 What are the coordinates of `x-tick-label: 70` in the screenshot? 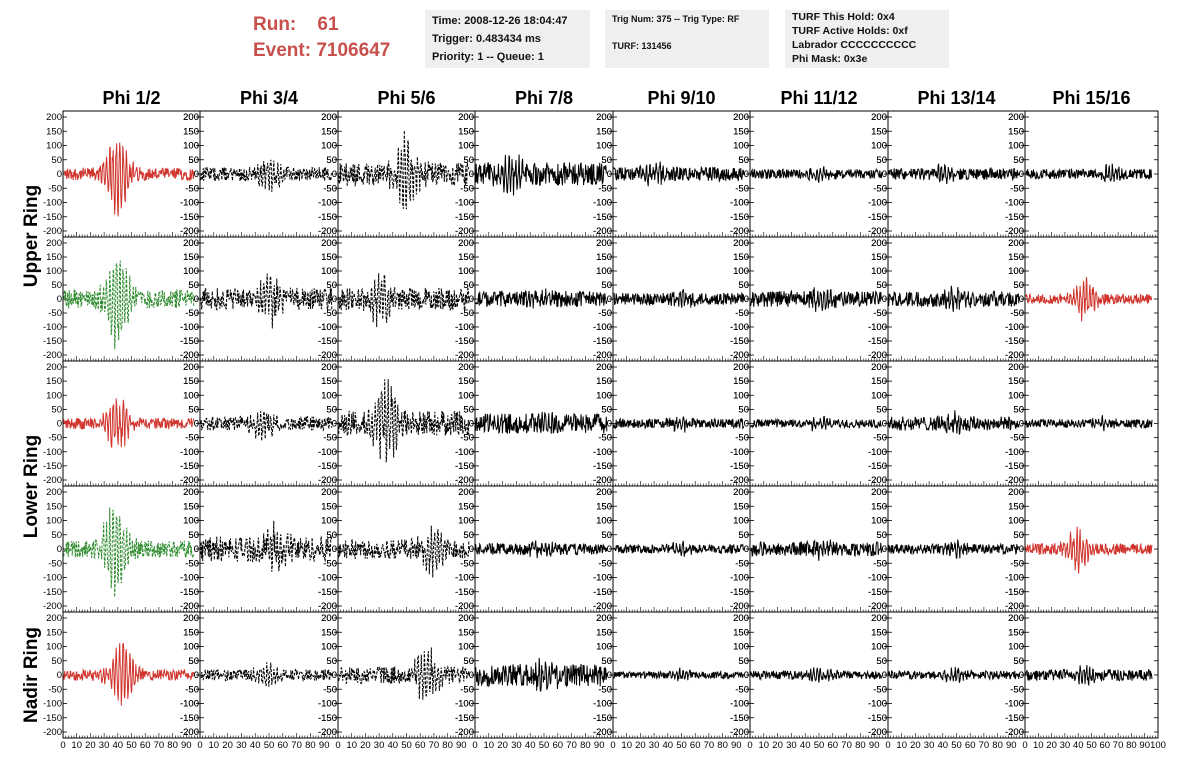 It's located at (571, 745).